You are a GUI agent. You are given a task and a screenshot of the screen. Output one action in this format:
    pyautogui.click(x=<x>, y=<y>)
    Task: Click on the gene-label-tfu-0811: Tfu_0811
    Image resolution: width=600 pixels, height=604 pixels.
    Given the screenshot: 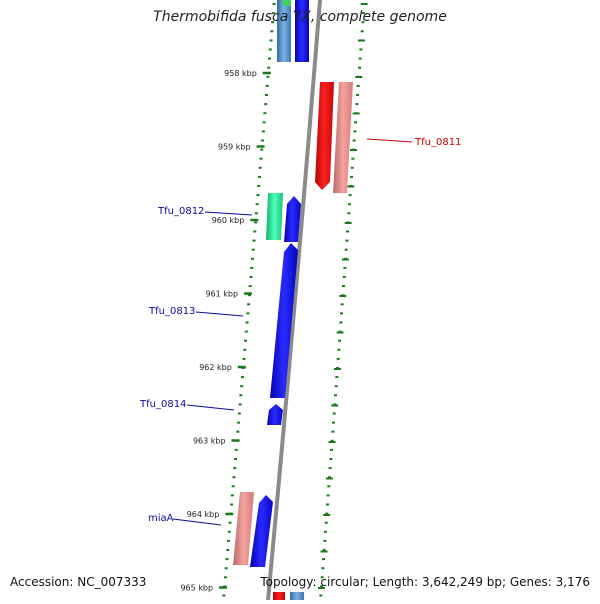 What is the action you would take?
    pyautogui.click(x=437, y=142)
    